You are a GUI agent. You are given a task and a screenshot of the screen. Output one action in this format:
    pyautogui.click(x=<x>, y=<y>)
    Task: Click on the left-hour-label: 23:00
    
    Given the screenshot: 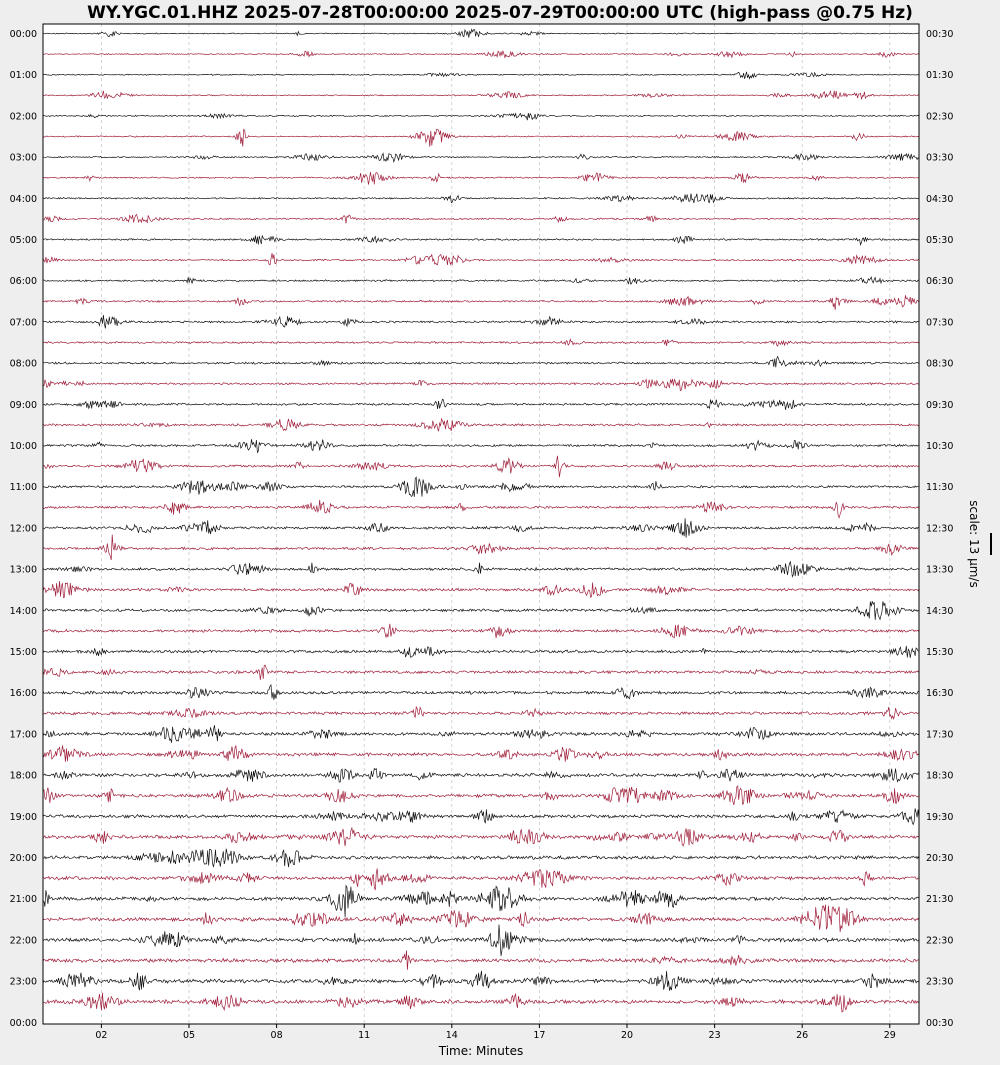 What is the action you would take?
    pyautogui.click(x=23, y=982)
    